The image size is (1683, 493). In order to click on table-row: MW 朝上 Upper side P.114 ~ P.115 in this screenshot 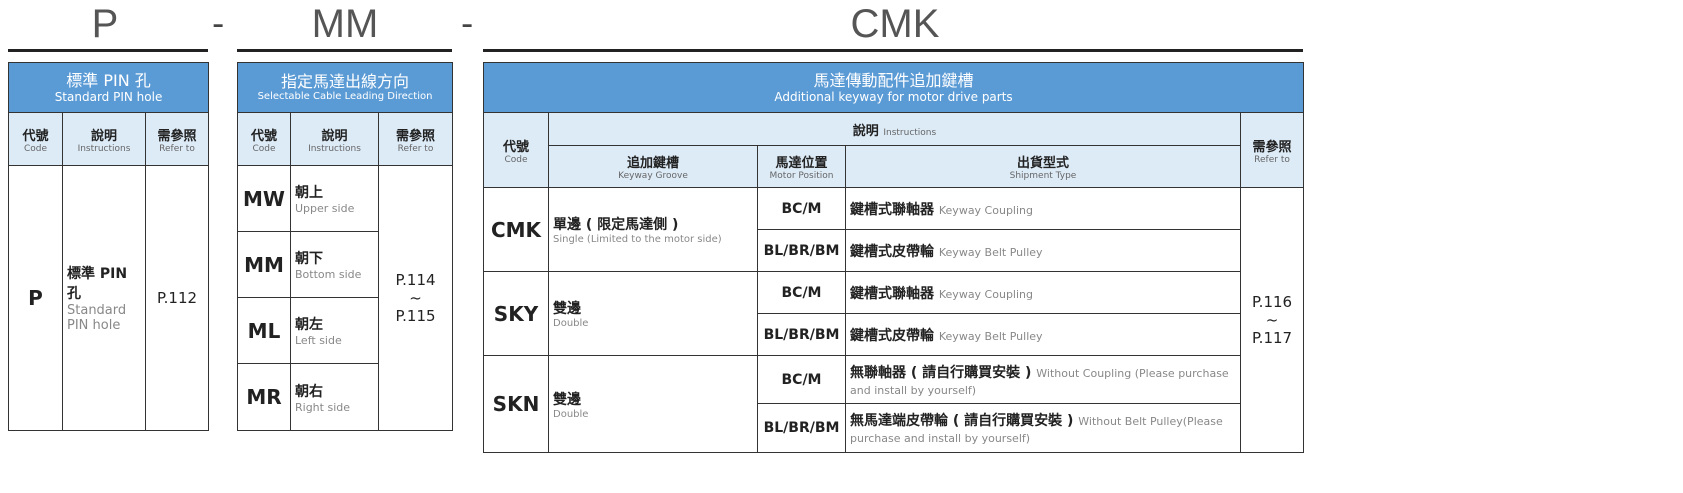, I will do `click(345, 298)`.